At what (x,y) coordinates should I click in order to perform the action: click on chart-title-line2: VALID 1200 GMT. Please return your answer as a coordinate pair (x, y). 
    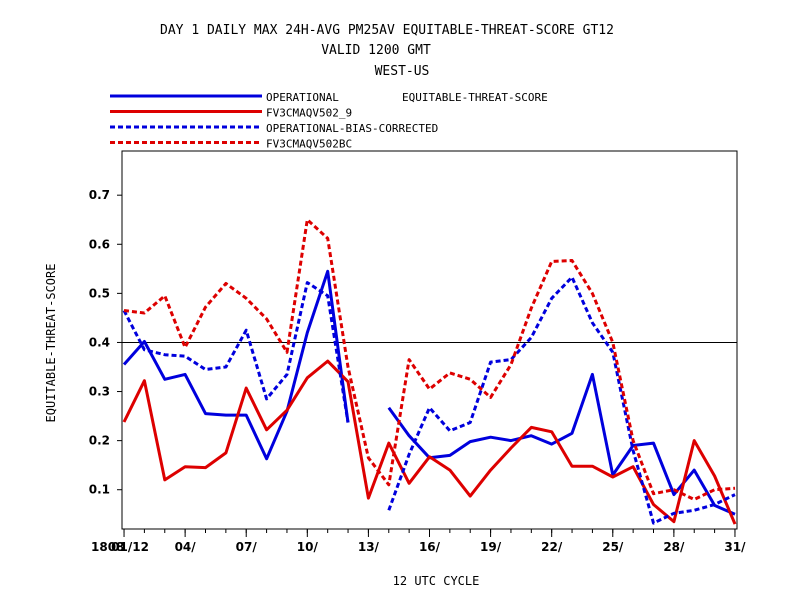
    Looking at the image, I should click on (376, 50).